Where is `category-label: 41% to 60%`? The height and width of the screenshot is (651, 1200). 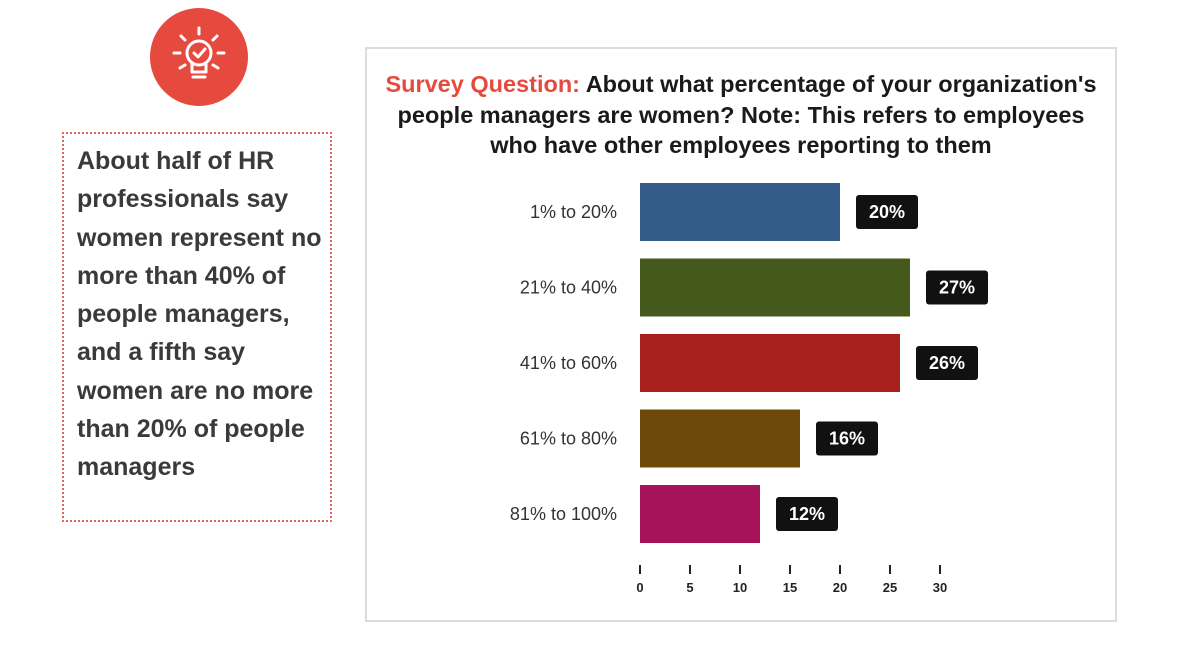 category-label: 41% to 60% is located at coordinates (568, 363).